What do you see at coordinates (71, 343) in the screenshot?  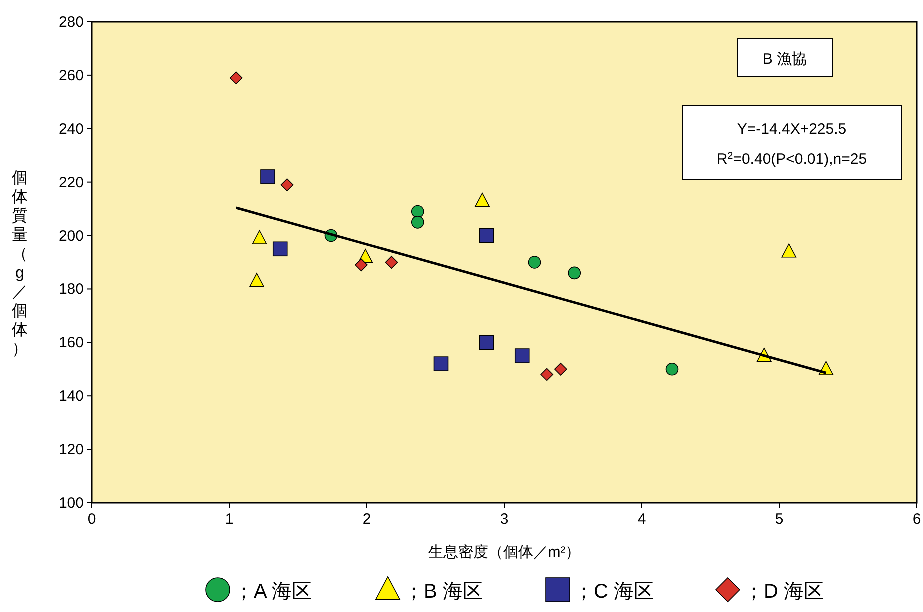 I see `y-tick-label: 160` at bounding box center [71, 343].